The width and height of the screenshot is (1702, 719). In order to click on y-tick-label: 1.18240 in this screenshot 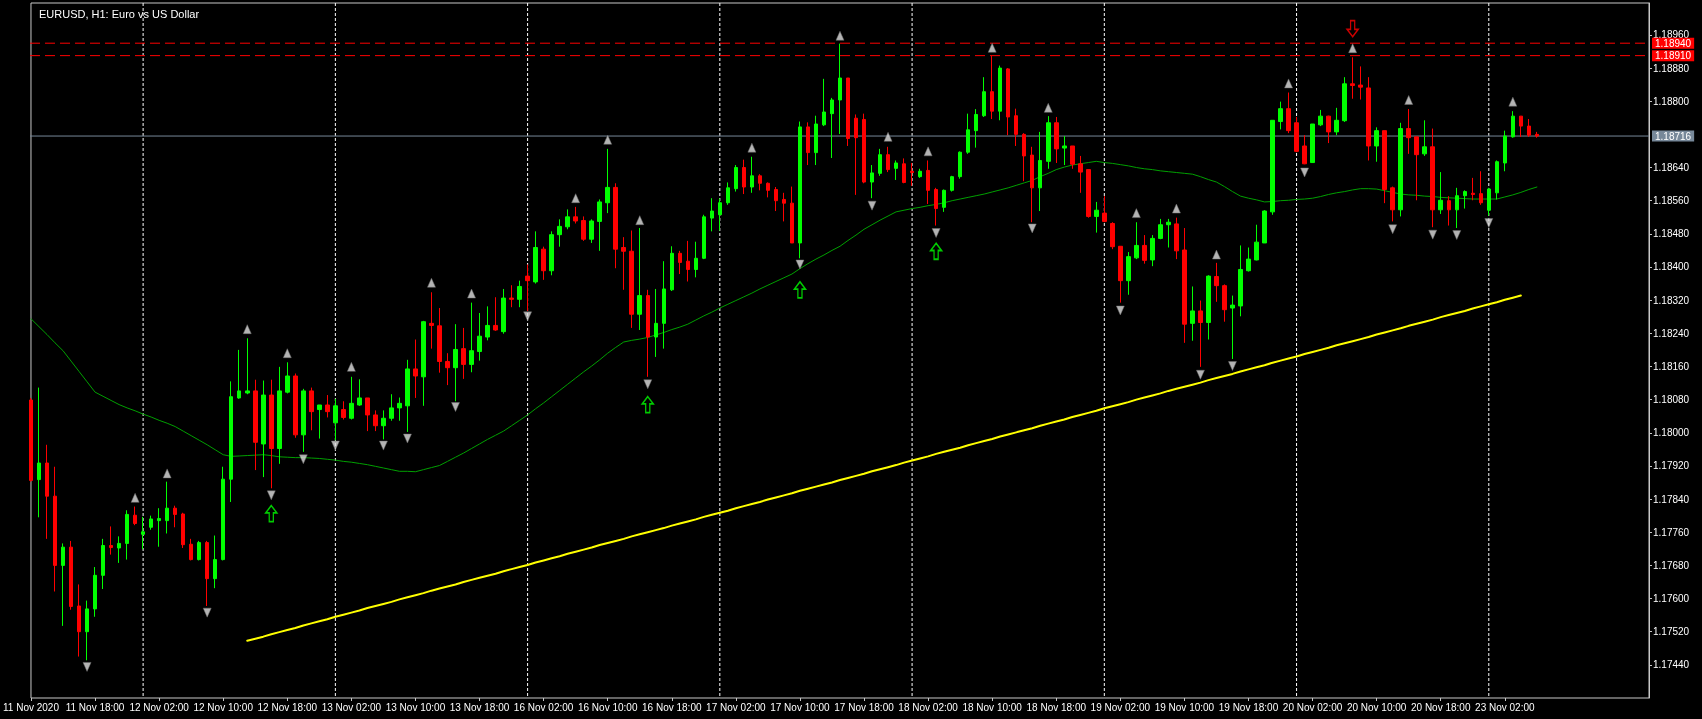, I will do `click(1671, 333)`.